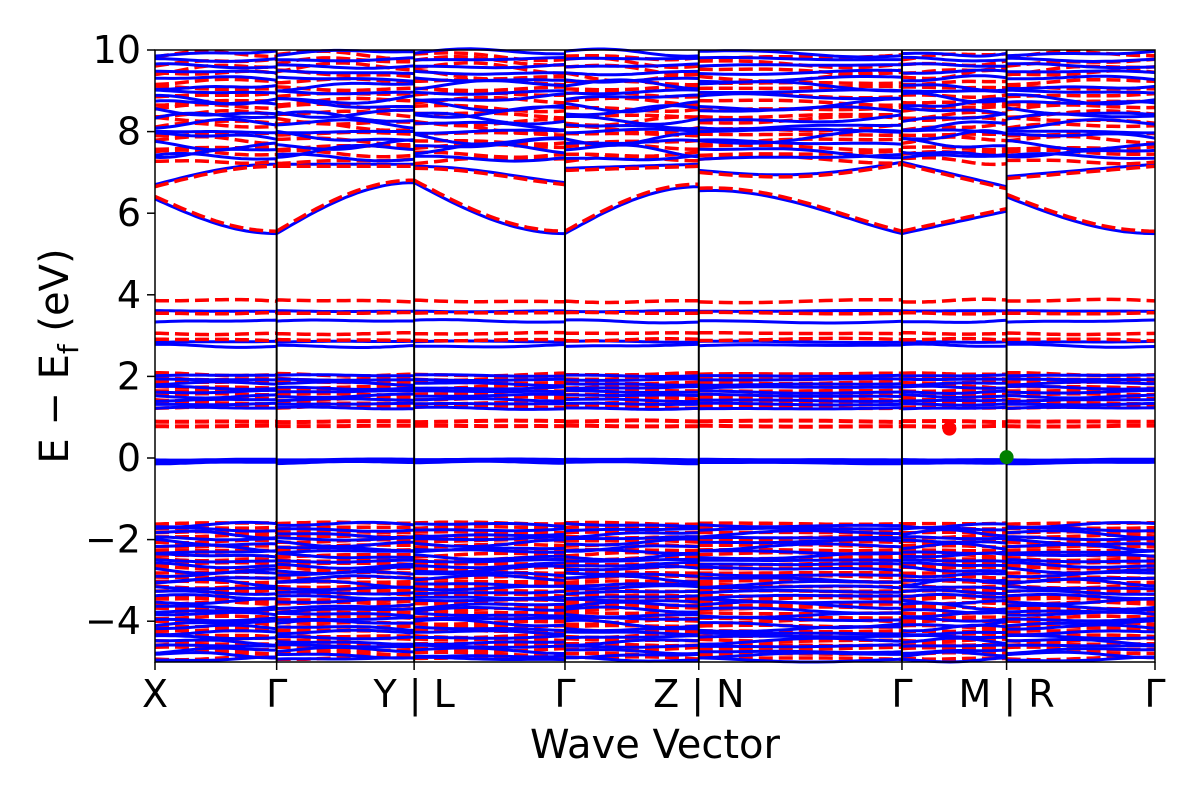  Describe the element at coordinates (129, 376) in the screenshot. I see `y-tick-label-3: 2` at that location.